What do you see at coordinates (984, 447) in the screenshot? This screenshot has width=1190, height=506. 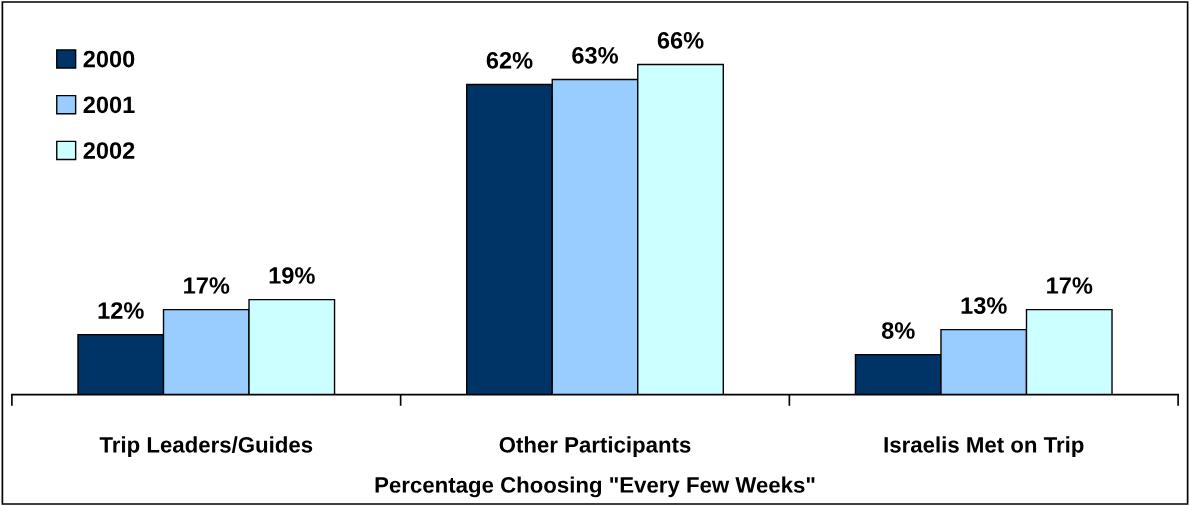 I see `x-tick-label: Israelis Met on Trip` at bounding box center [984, 447].